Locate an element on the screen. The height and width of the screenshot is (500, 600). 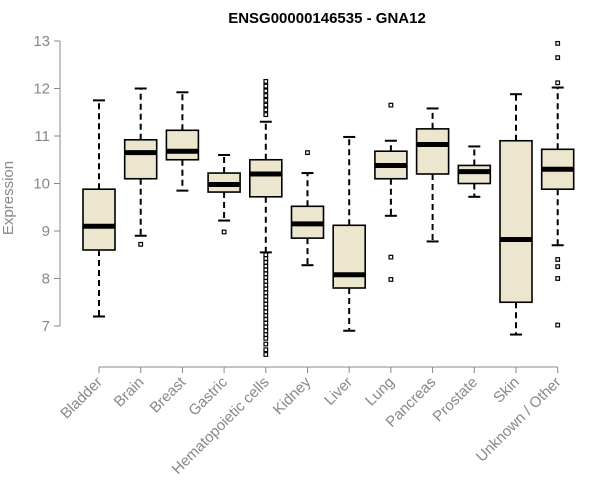
x-tick-label: Brain is located at coordinates (129, 392).